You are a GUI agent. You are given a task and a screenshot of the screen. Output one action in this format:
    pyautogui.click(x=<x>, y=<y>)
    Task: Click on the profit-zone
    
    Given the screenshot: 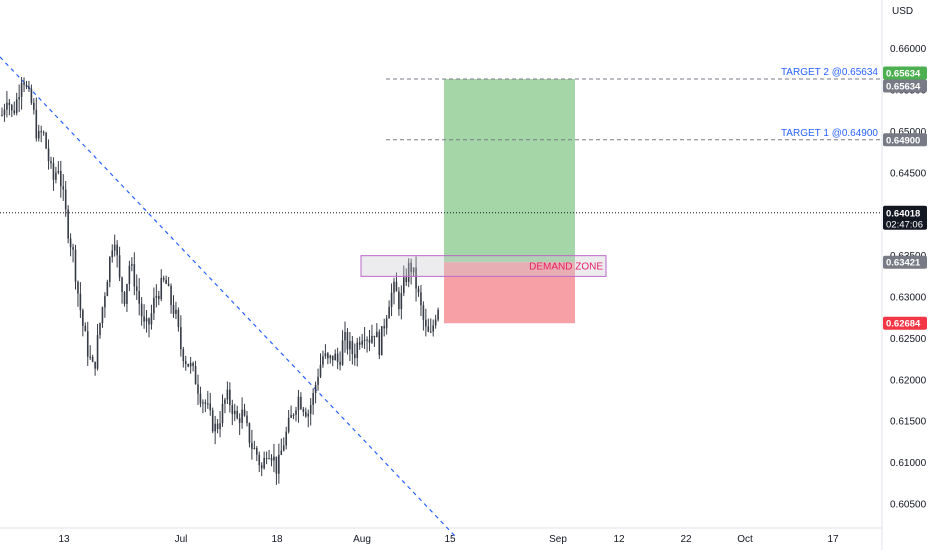 What is the action you would take?
    pyautogui.click(x=509, y=170)
    